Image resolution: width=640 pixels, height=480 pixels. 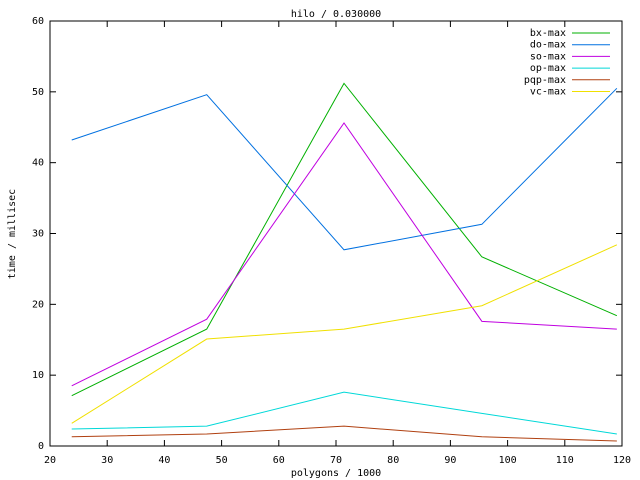 What do you see at coordinates (508, 460) in the screenshot?
I see `x-tick-label: 100` at bounding box center [508, 460].